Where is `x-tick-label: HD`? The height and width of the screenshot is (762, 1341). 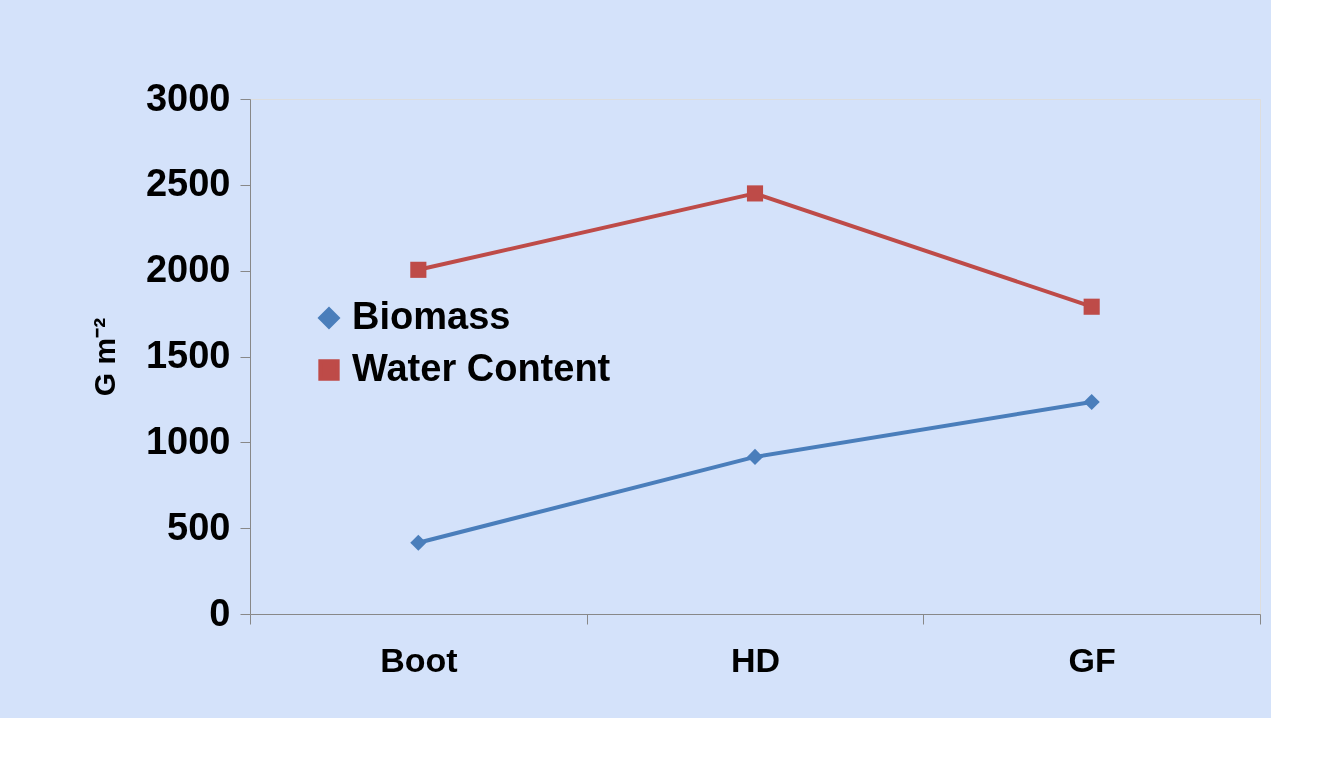
x-tick-label: HD is located at coordinates (755, 659).